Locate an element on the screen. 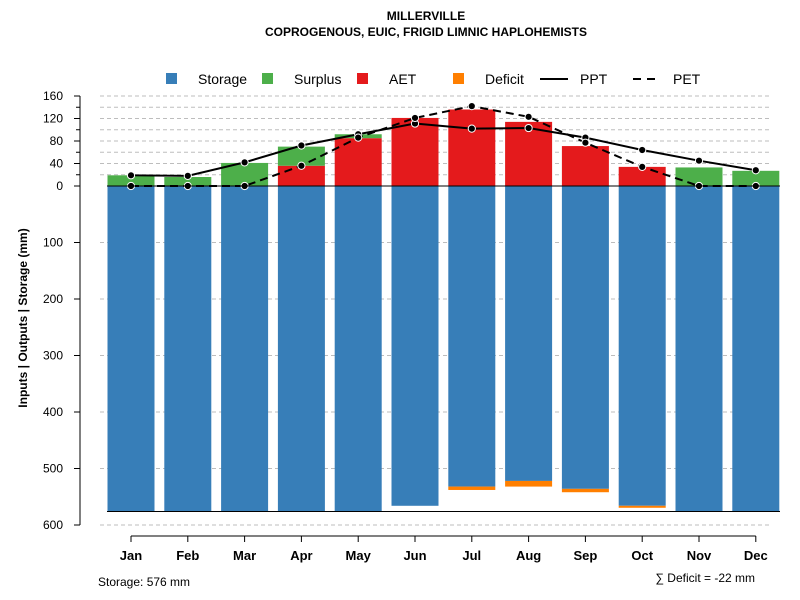 The width and height of the screenshot is (800, 600). chart-legend: Storage Surplus AET Deficit PPT PET is located at coordinates (433, 79).